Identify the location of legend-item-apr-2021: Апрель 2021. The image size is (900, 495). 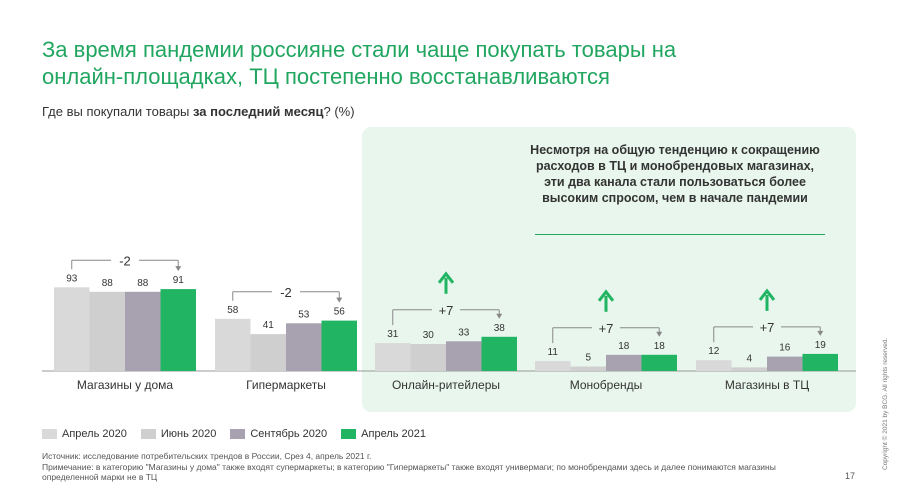
(383, 434).